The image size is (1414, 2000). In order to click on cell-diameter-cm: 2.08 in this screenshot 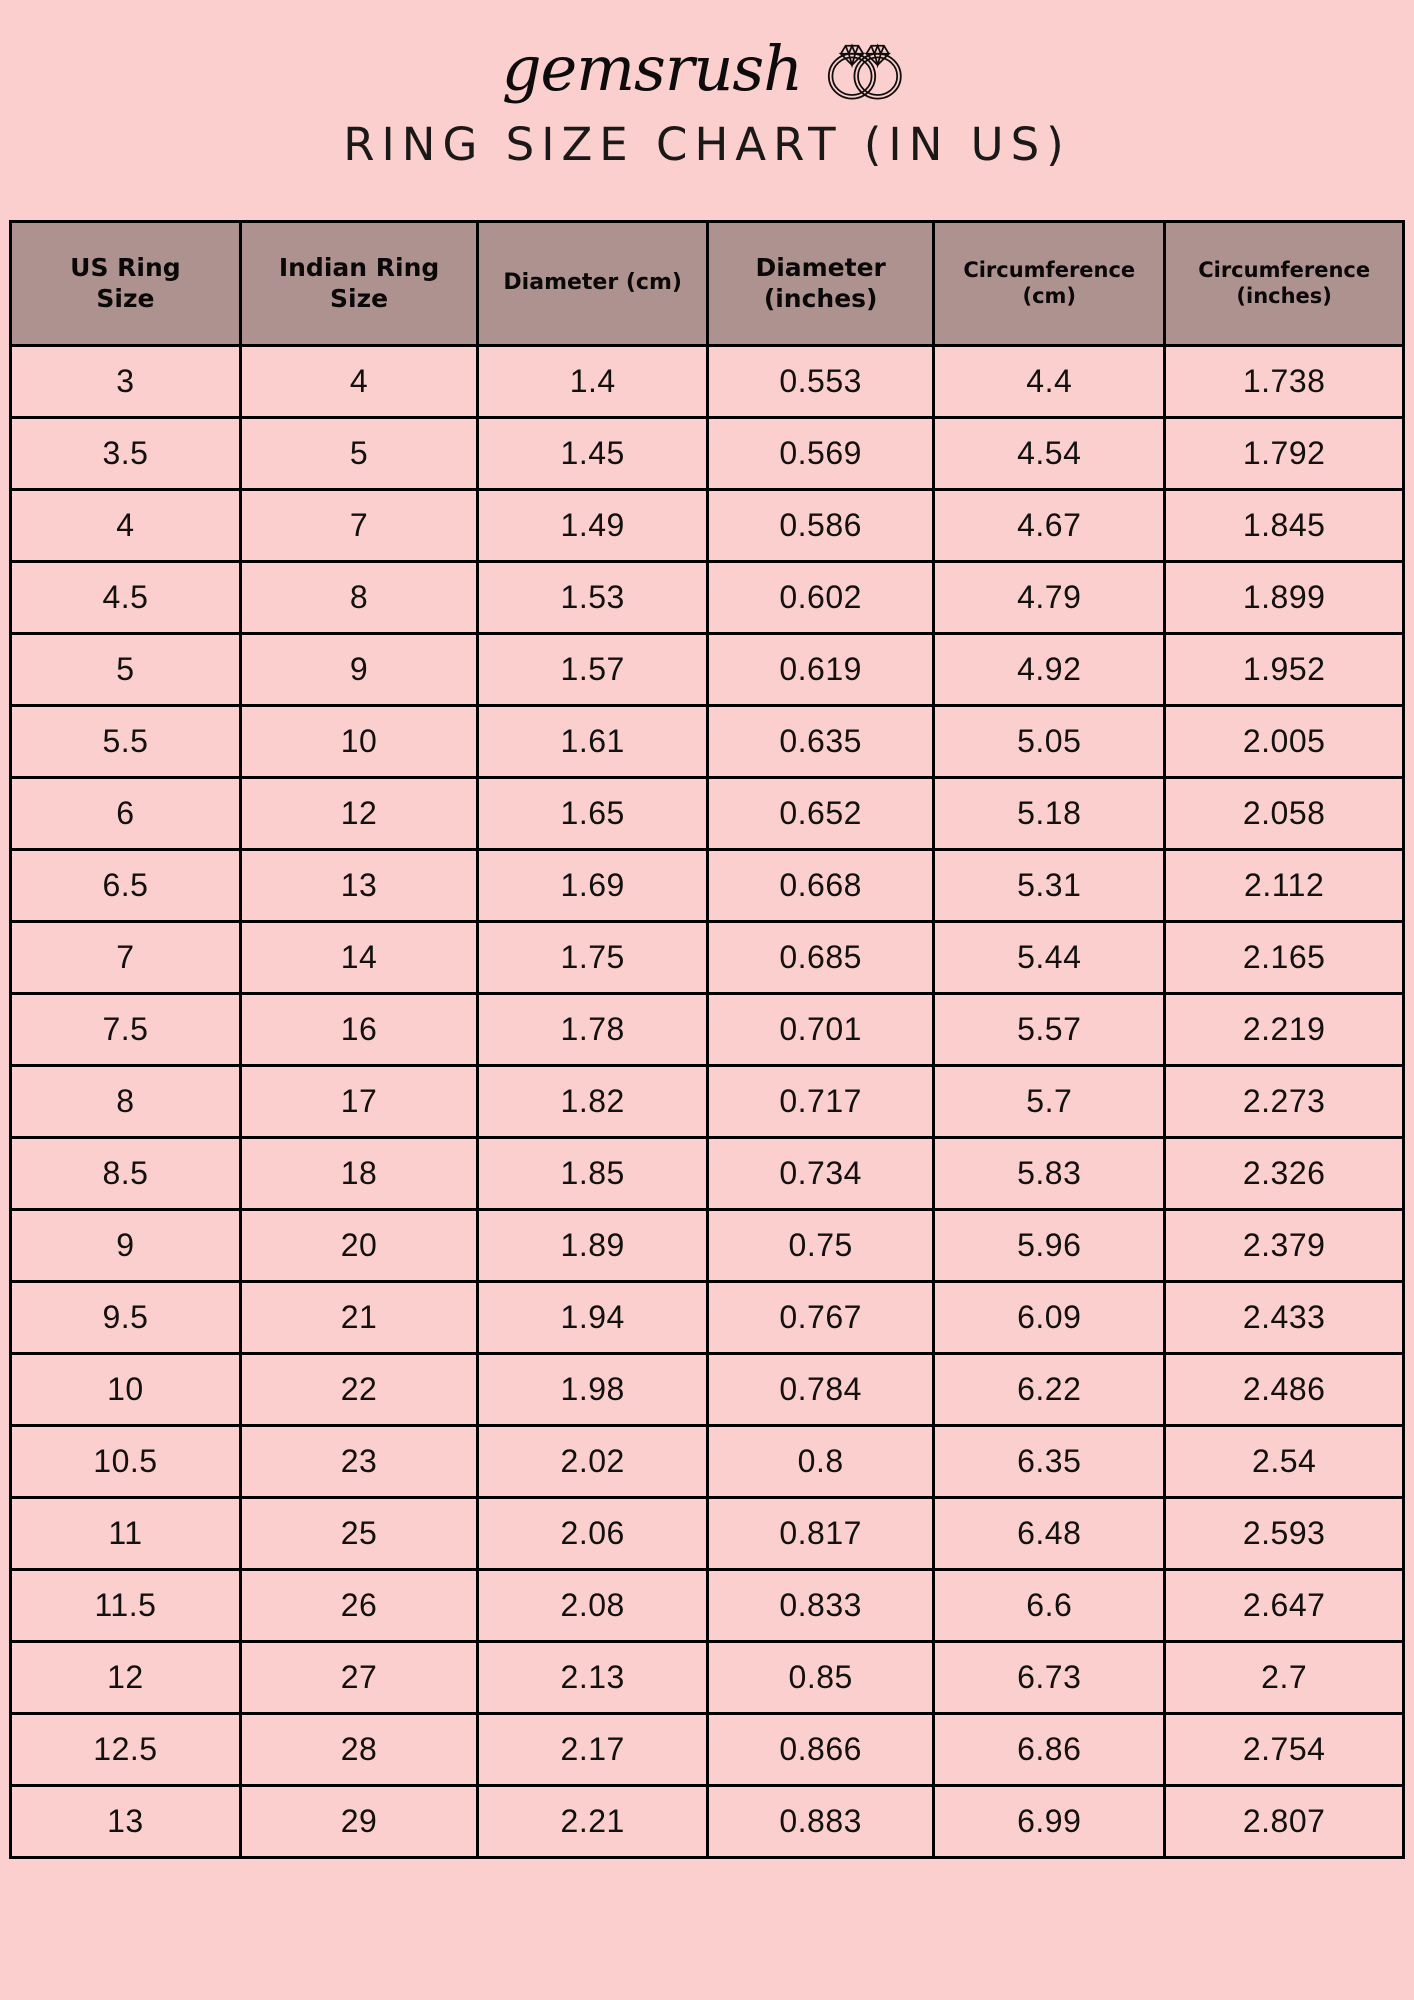, I will do `click(593, 1605)`.